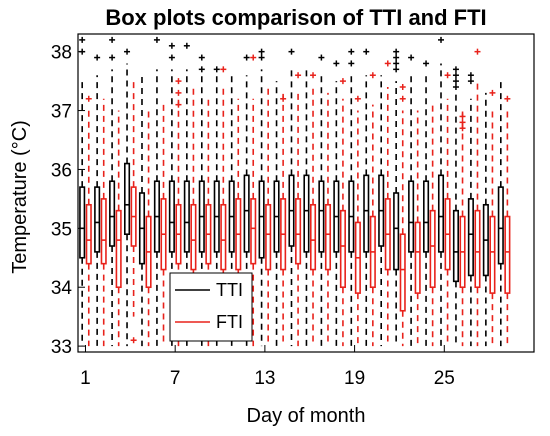 Image resolution: width=550 pixels, height=436 pixels. Describe the element at coordinates (62, 288) in the screenshot. I see `y-tick-label: 34` at that location.